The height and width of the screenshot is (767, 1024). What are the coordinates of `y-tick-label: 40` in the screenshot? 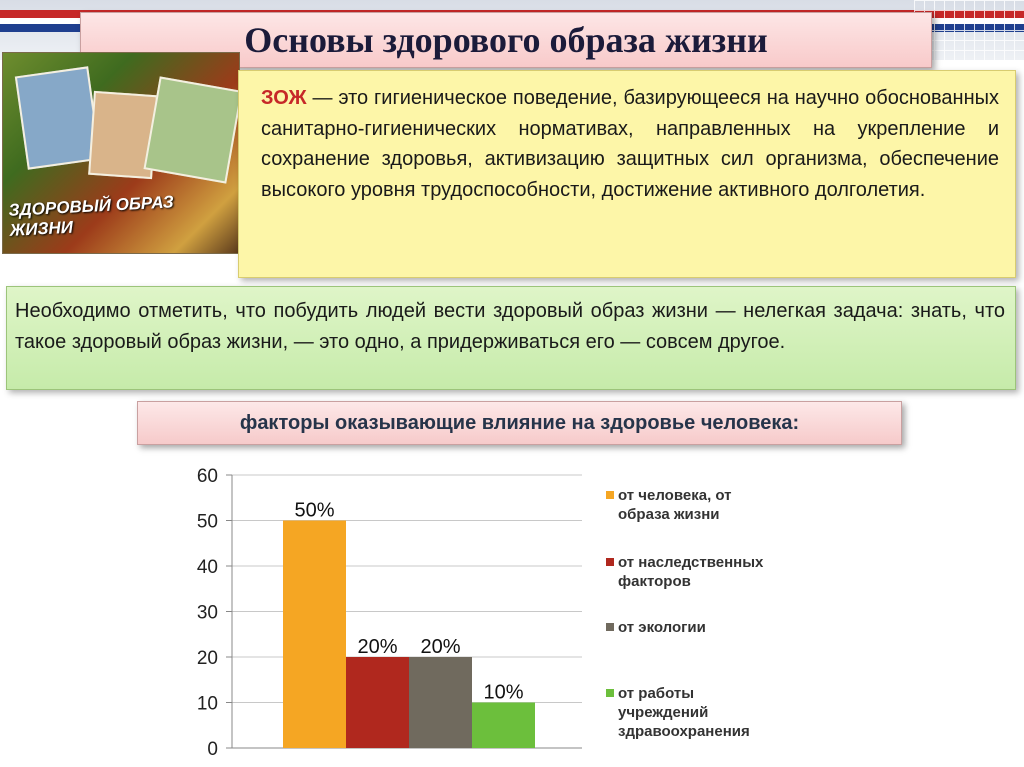 It's located at (207, 567).